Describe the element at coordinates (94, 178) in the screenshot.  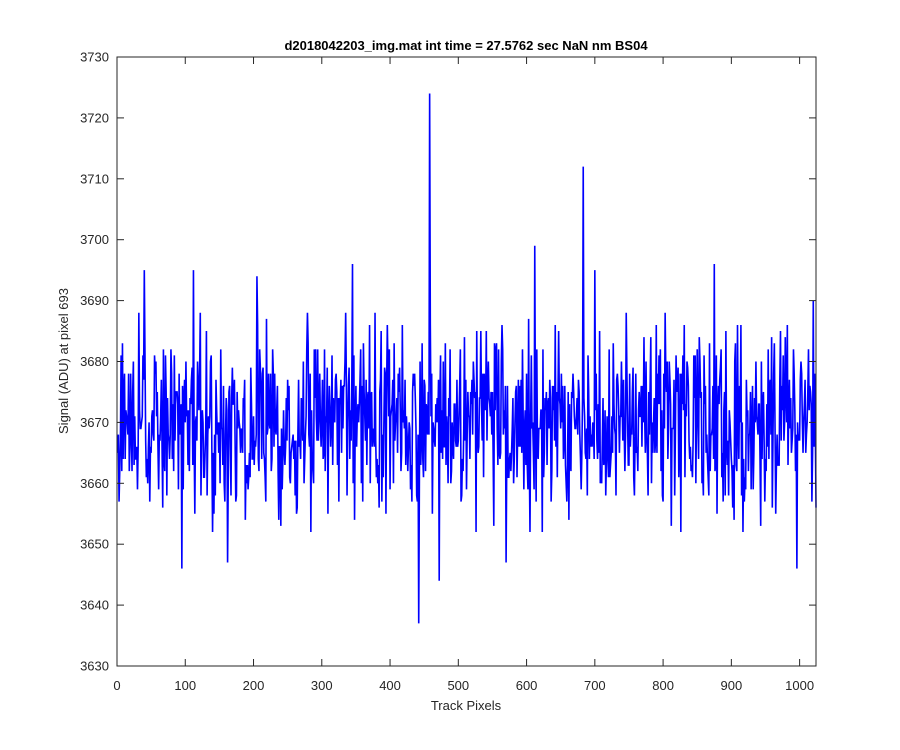
I see `y-tick-label: 3710` at that location.